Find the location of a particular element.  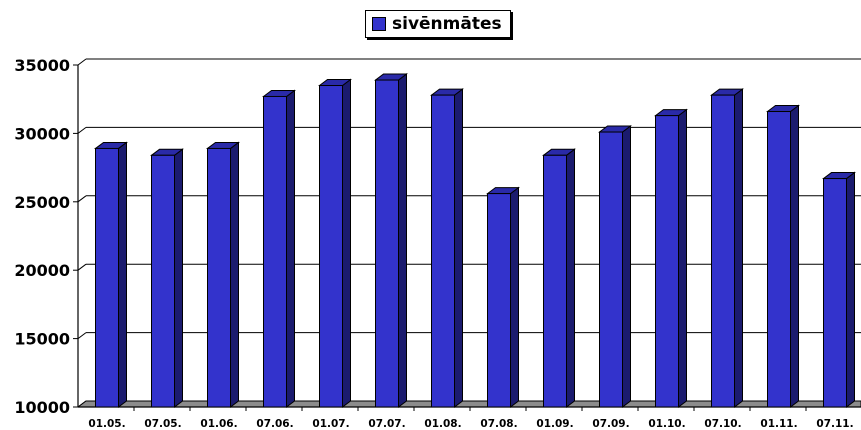

chart-floor is located at coordinates (468, 404).